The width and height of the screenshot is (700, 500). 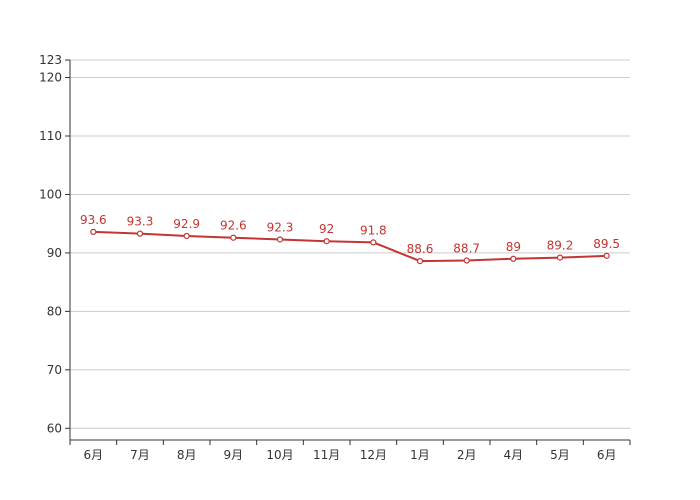 What do you see at coordinates (420, 249) in the screenshot?
I see `data-label: 88.6` at bounding box center [420, 249].